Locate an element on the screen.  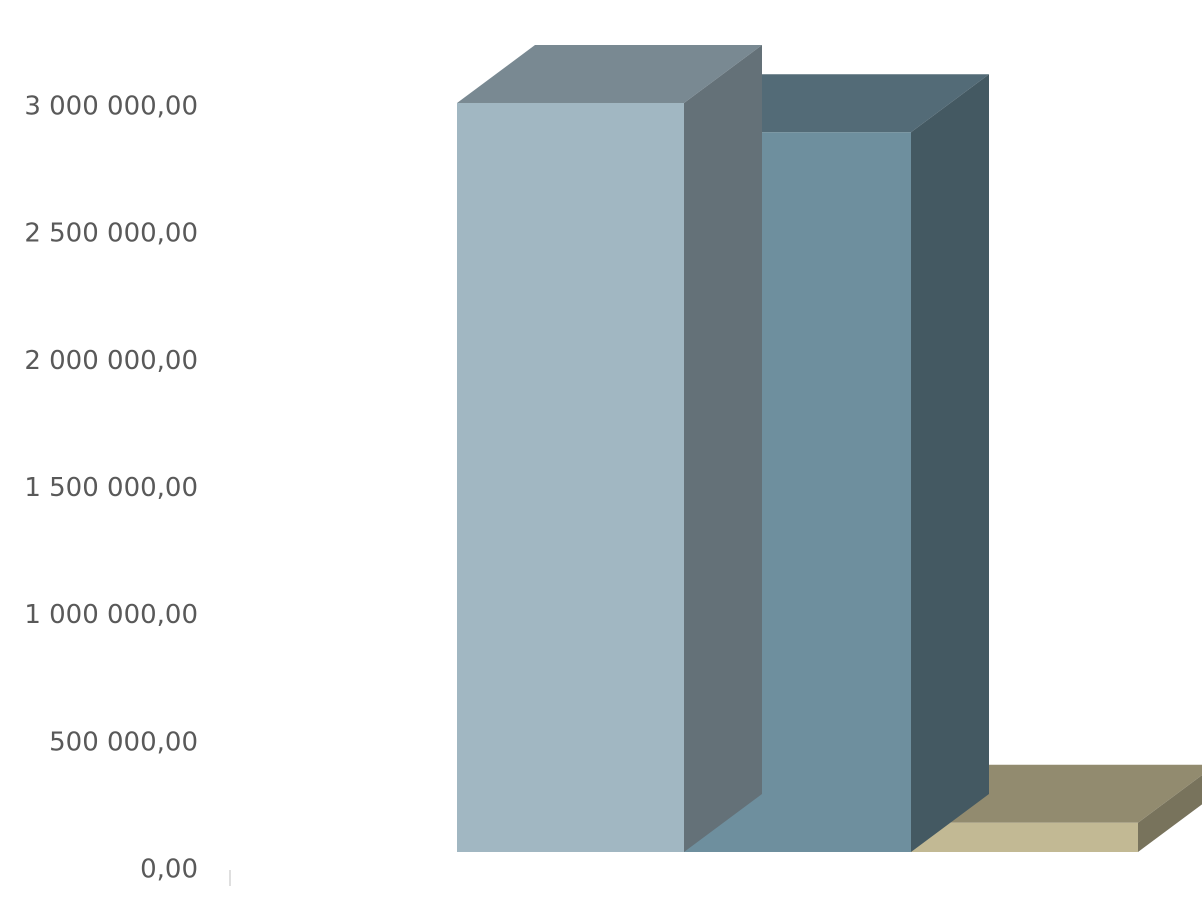
y-tick-label-6: 3 000 000,00 is located at coordinates (111, 107).